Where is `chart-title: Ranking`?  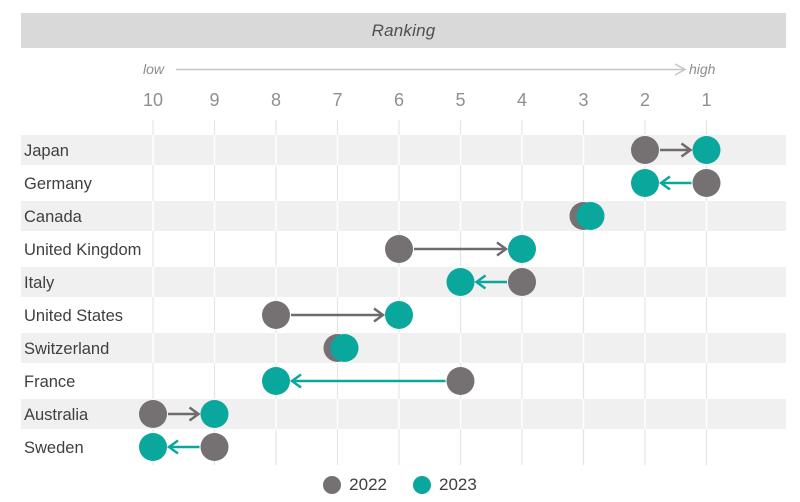
chart-title: Ranking is located at coordinates (403, 30).